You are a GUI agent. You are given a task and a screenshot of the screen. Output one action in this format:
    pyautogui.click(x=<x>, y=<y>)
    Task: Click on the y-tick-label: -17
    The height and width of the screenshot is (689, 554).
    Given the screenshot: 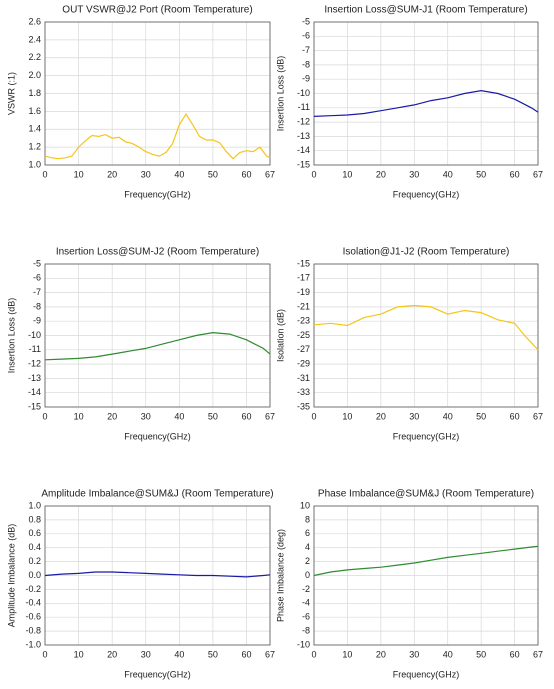 What is the action you would take?
    pyautogui.click(x=303, y=278)
    